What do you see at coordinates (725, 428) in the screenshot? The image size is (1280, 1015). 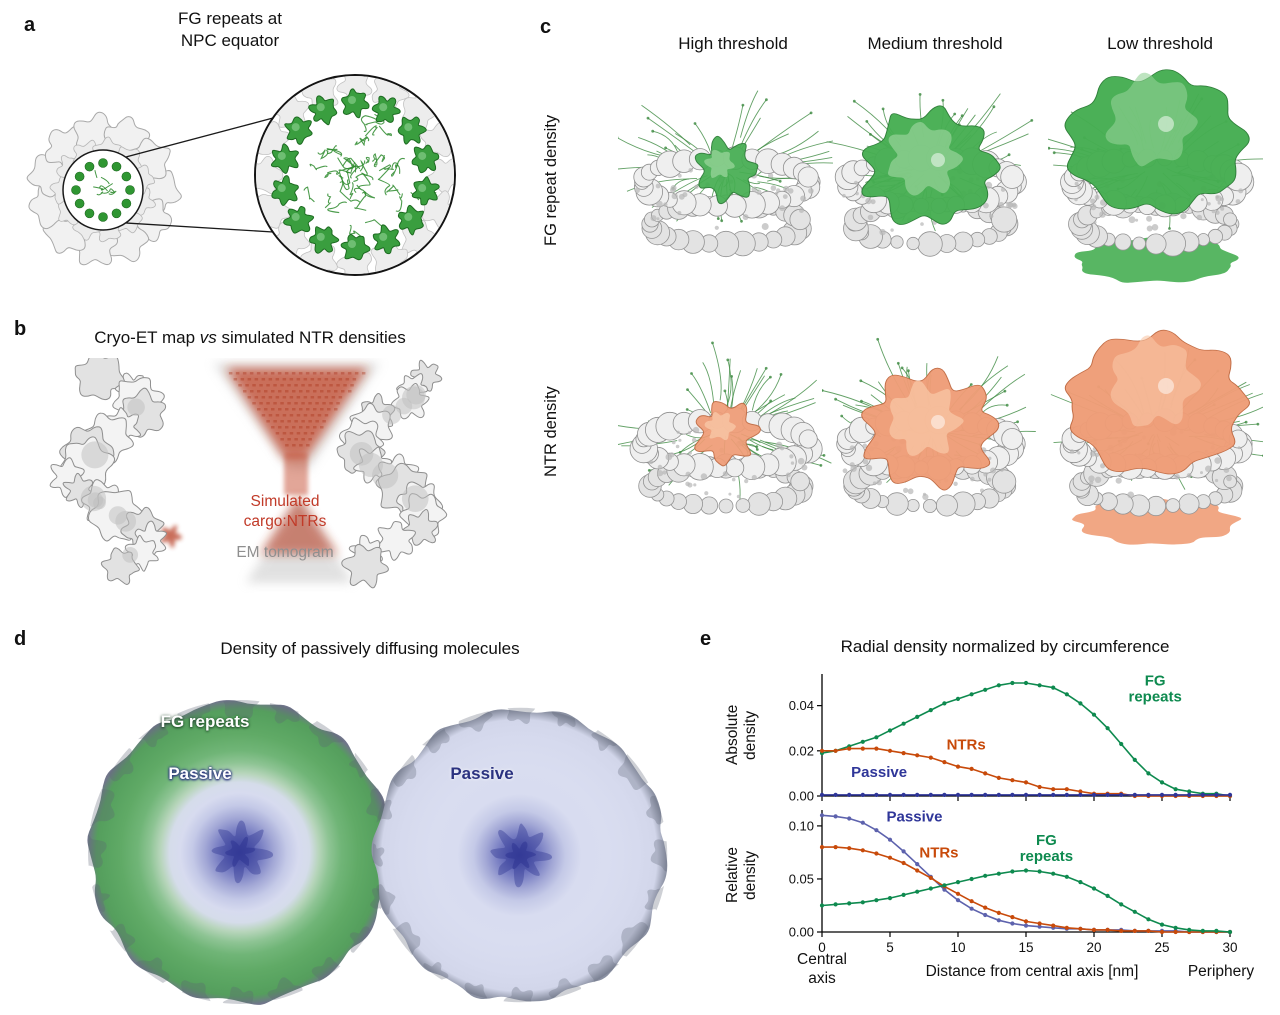 I see `pore-render-ntr-high` at bounding box center [725, 428].